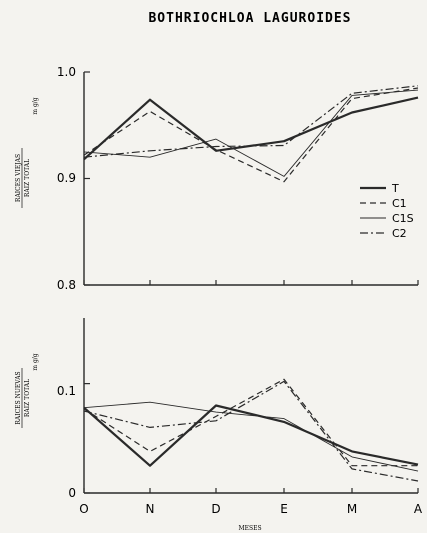 This screenshot has height=533, width=427. Describe the element at coordinates (66, 391) in the screenshot. I see `bottom-ytick-label-1: 0.1` at that location.